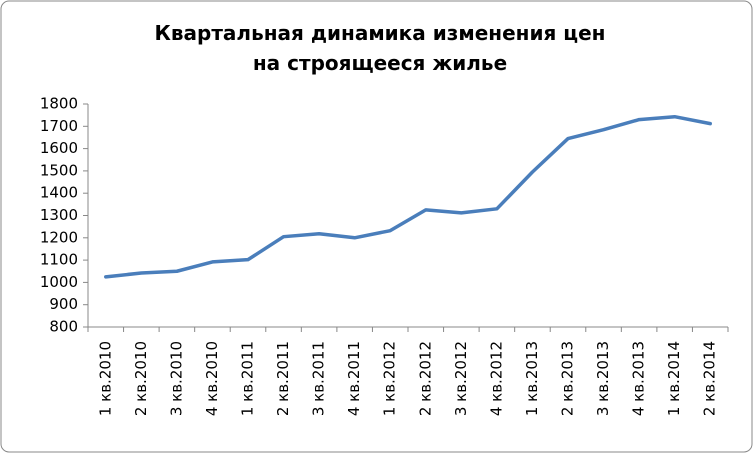 This screenshot has height=454, width=754. Describe the element at coordinates (390, 378) in the screenshot. I see `x-tick-label: 1 кв.2012` at that location.